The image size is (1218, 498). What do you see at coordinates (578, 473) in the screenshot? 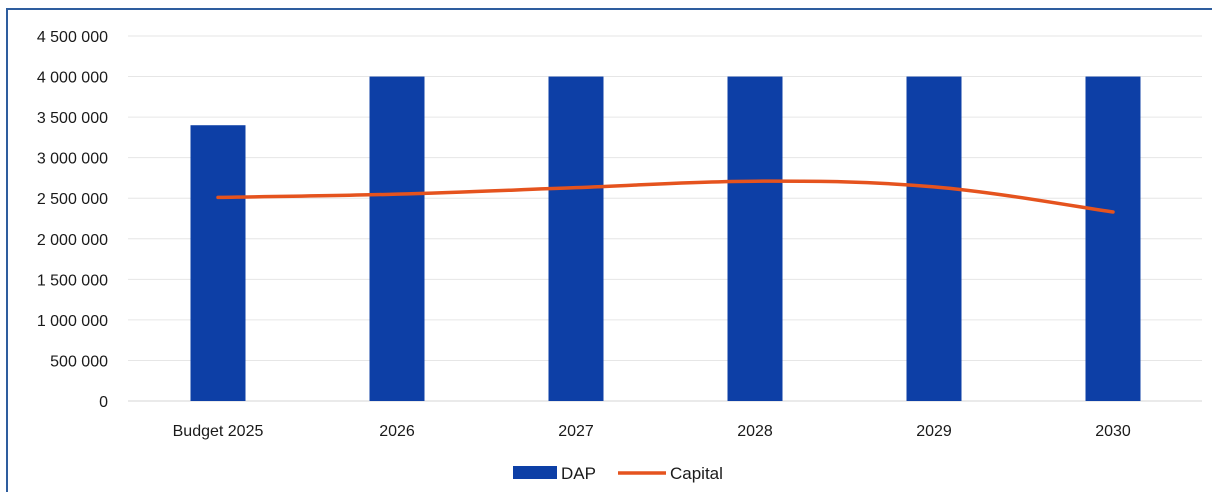
I see `legend-label-dap: DAP` at bounding box center [578, 473].